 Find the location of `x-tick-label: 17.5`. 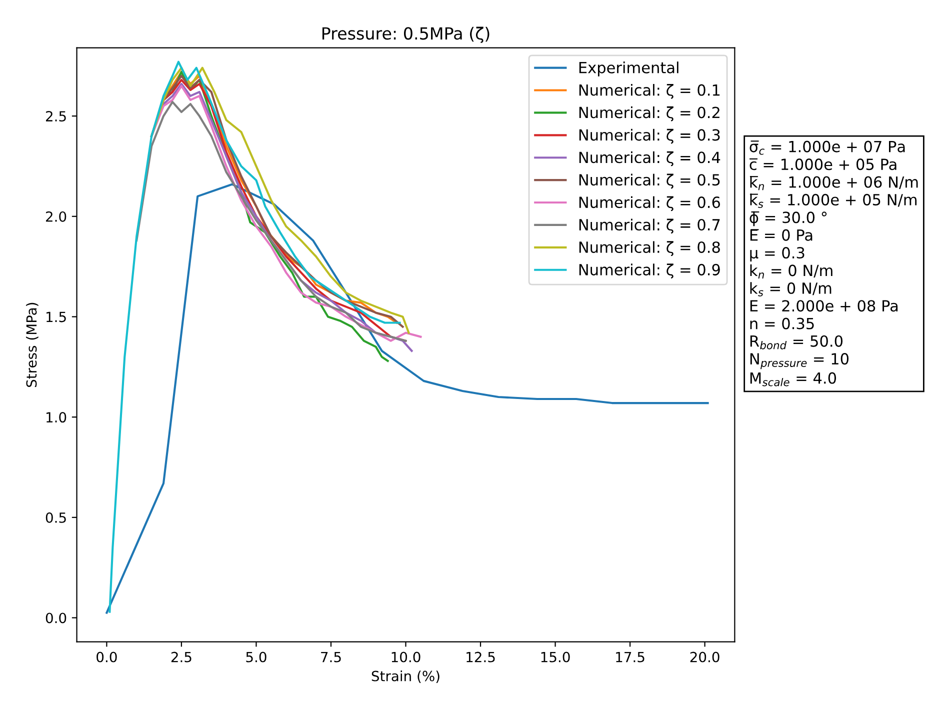

x-tick-label: 17.5 is located at coordinates (630, 657).